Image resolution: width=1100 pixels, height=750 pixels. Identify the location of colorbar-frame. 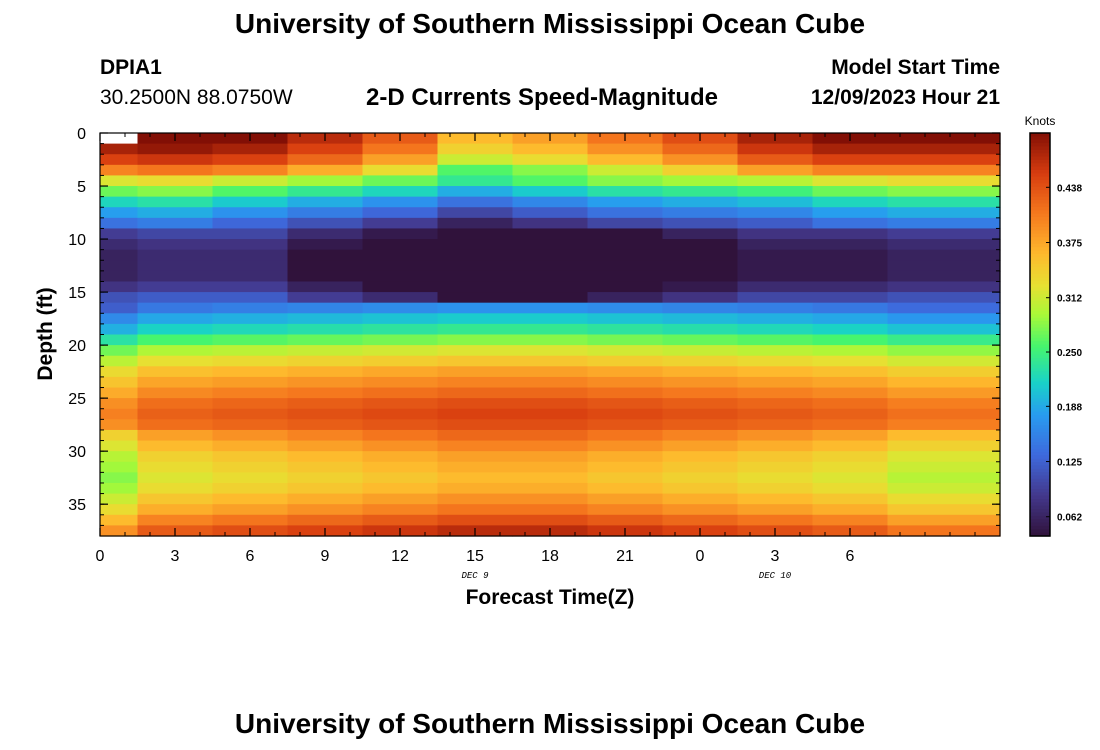
(1040, 334).